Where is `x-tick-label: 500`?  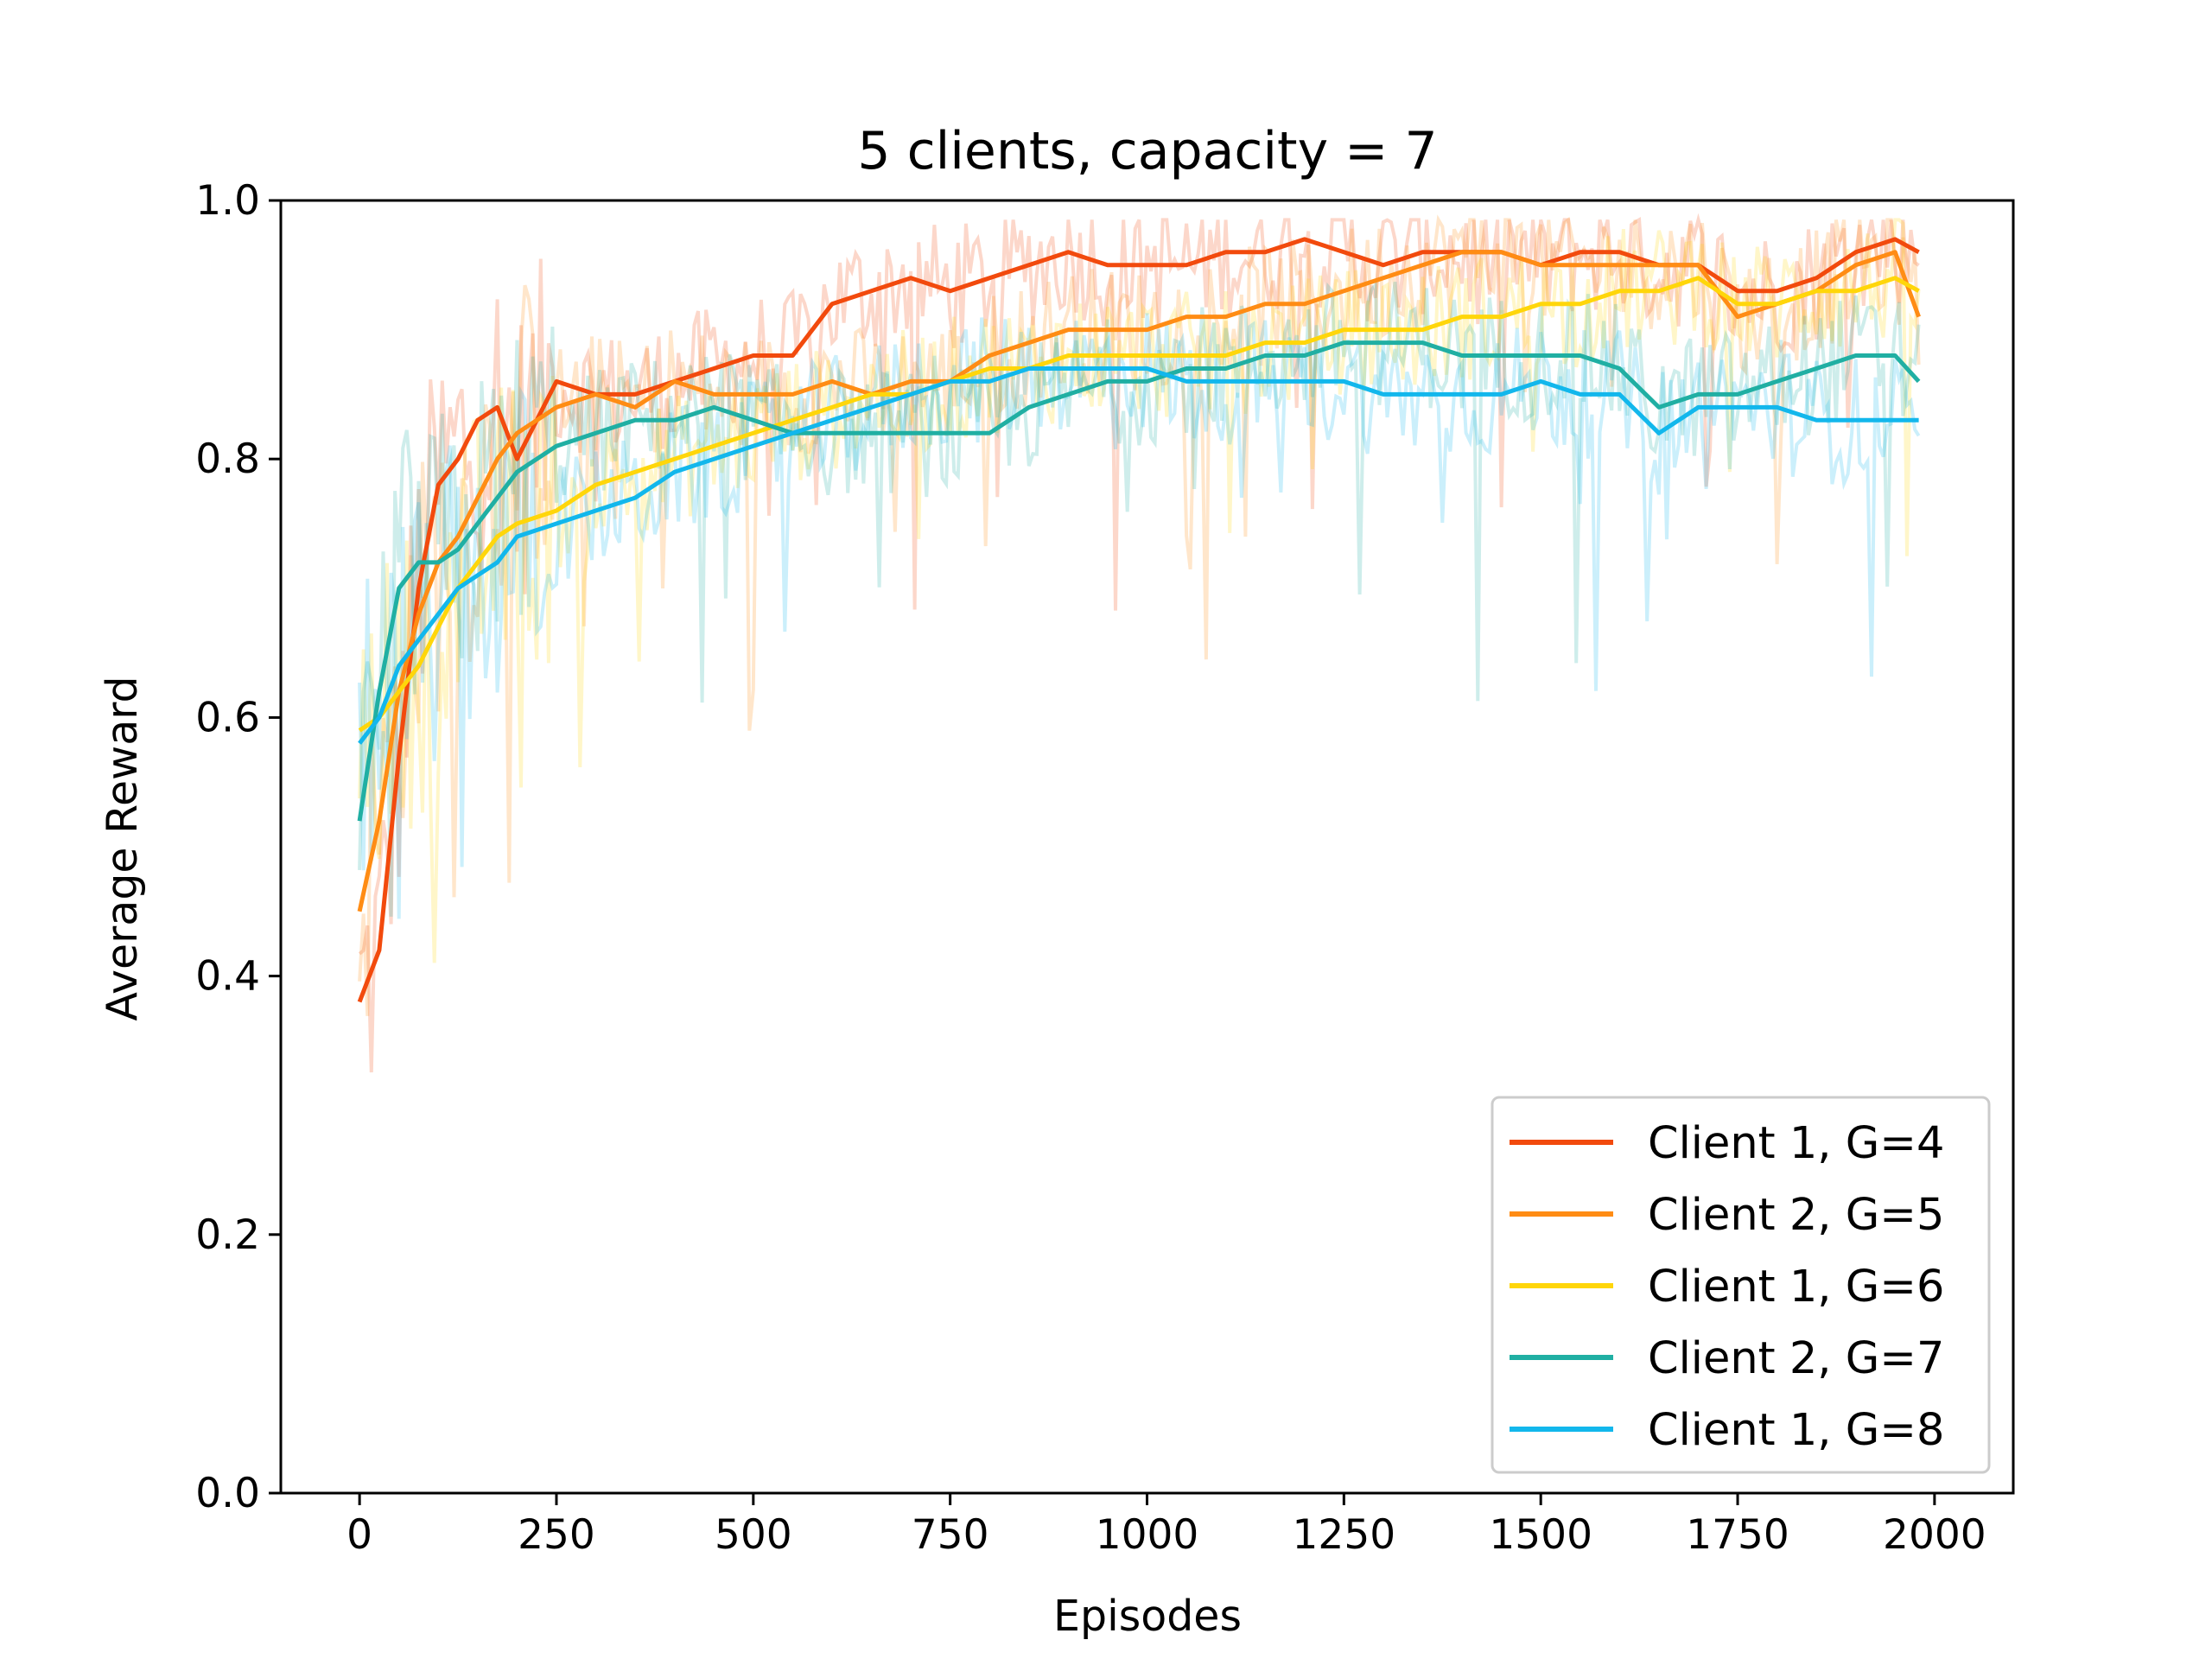
x-tick-label: 500 is located at coordinates (753, 1535).